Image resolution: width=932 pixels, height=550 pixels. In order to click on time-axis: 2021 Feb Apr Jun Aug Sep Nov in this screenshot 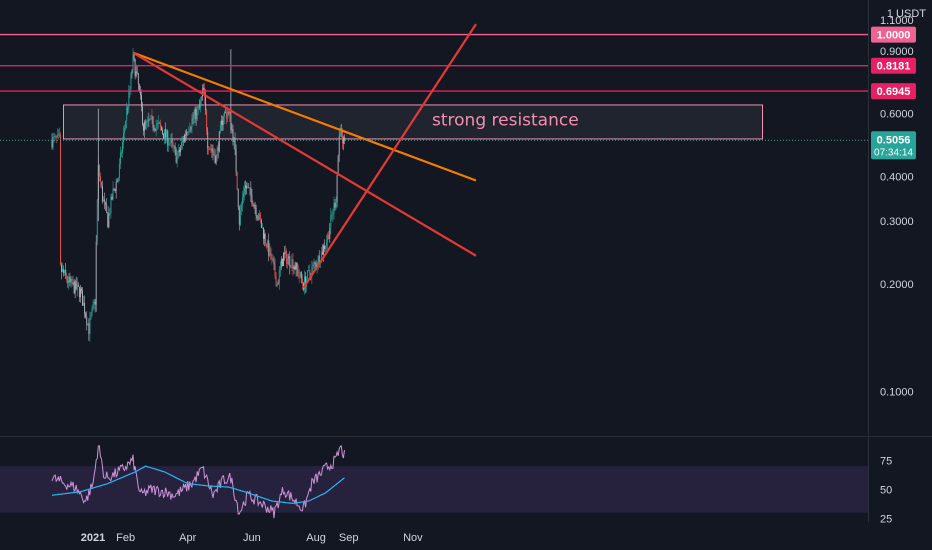, I will do `click(252, 538)`.